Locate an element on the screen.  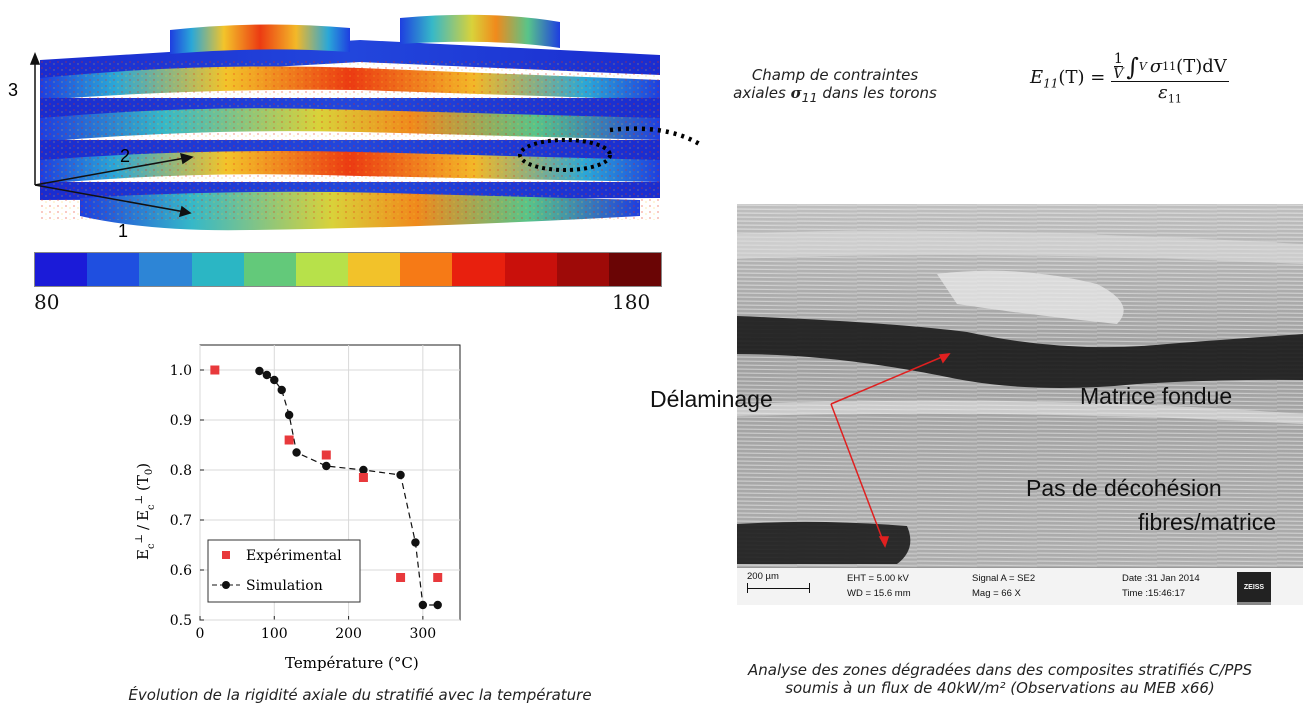
legend-box is located at coordinates (284, 571).